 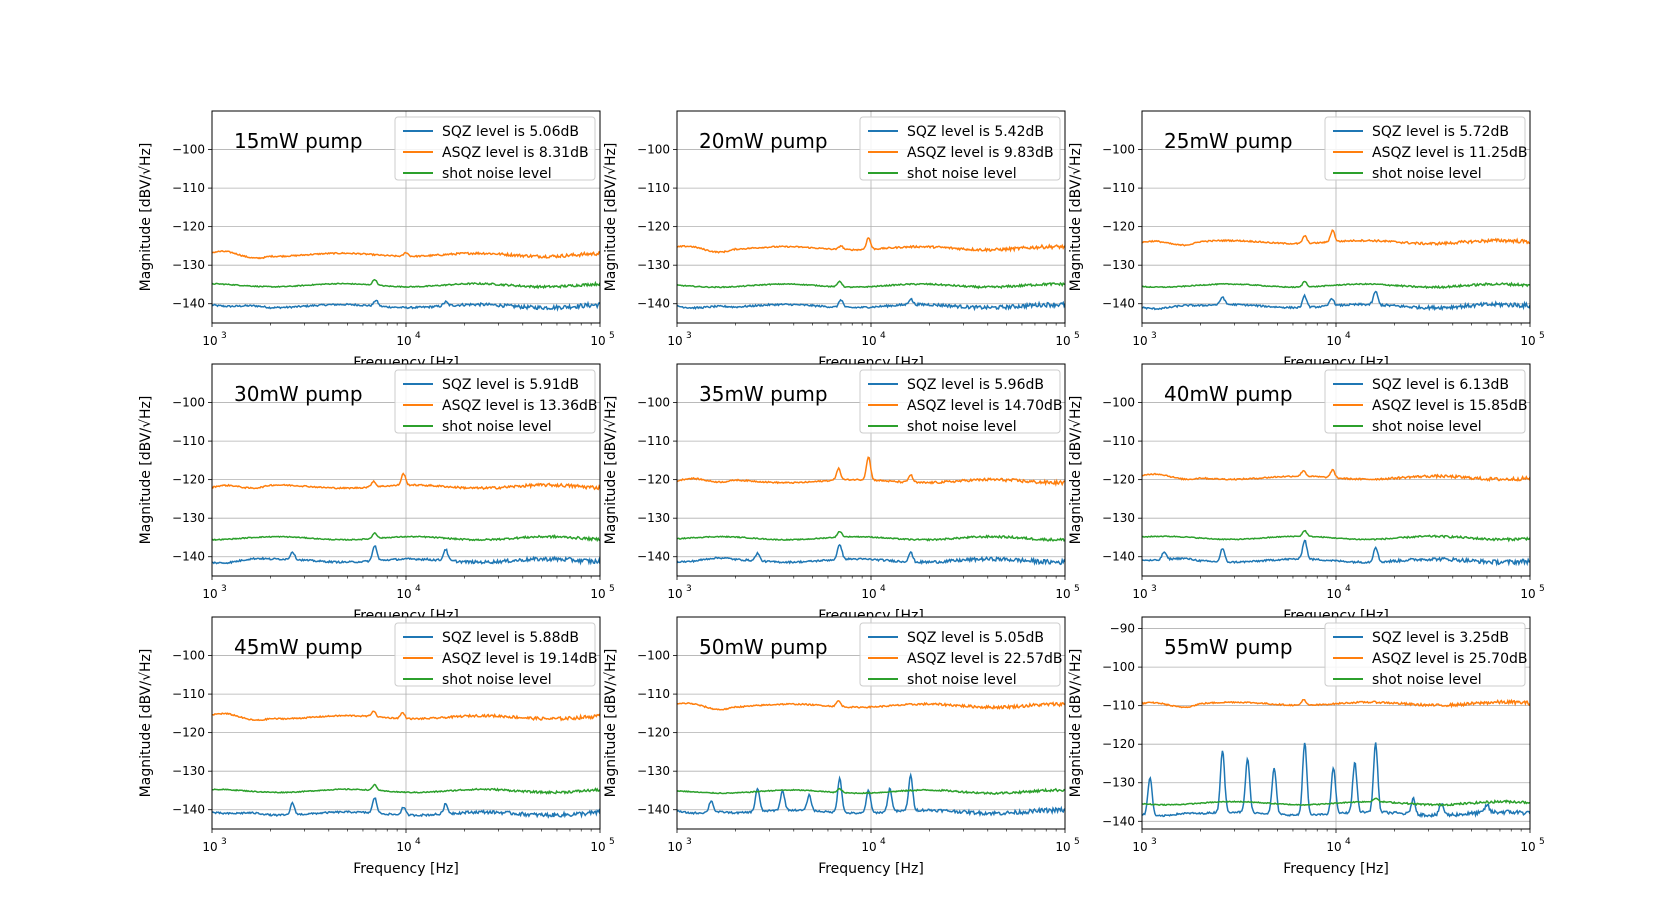 What do you see at coordinates (984, 406) in the screenshot?
I see `legend-label: ASQZ level is 14.70dB` at bounding box center [984, 406].